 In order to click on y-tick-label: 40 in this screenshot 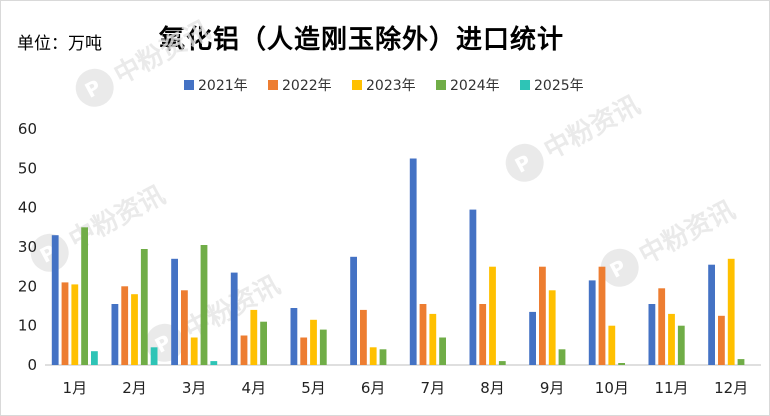, I will do `click(27, 208)`.